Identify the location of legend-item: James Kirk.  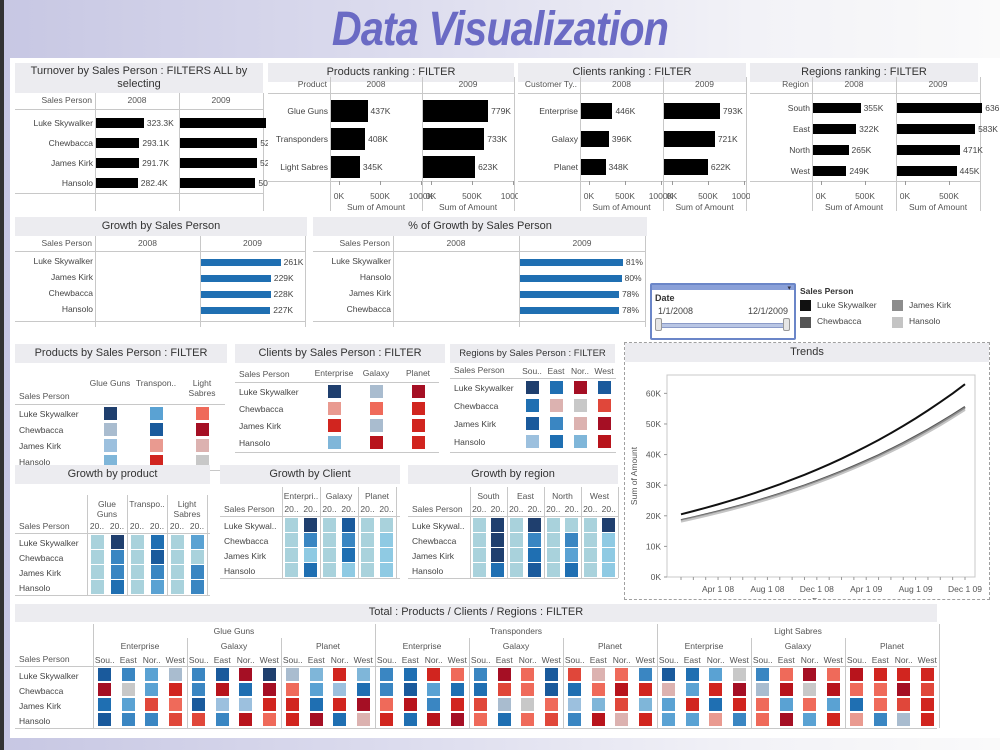
(937, 306).